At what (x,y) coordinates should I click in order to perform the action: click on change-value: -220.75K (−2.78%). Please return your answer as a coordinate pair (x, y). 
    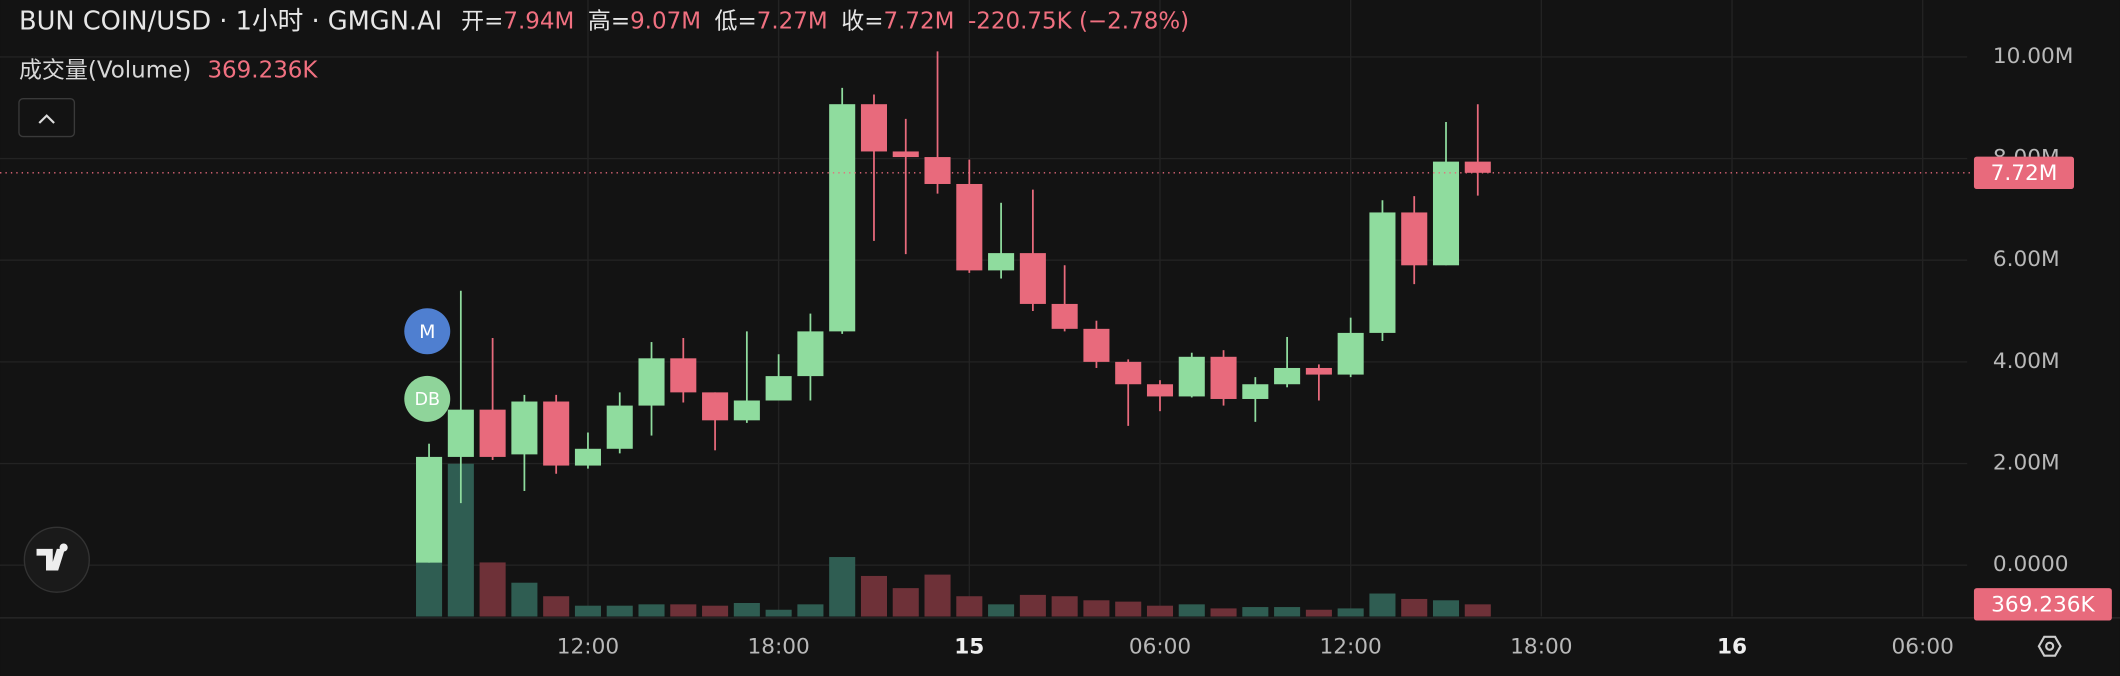
    Looking at the image, I should click on (1078, 21).